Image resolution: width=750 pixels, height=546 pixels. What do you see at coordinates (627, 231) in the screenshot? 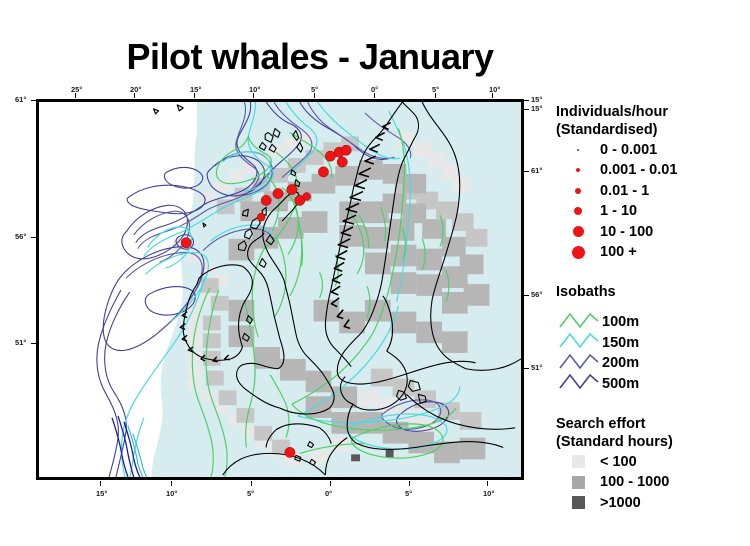
I see `legend-label: 10 - 100` at bounding box center [627, 231].